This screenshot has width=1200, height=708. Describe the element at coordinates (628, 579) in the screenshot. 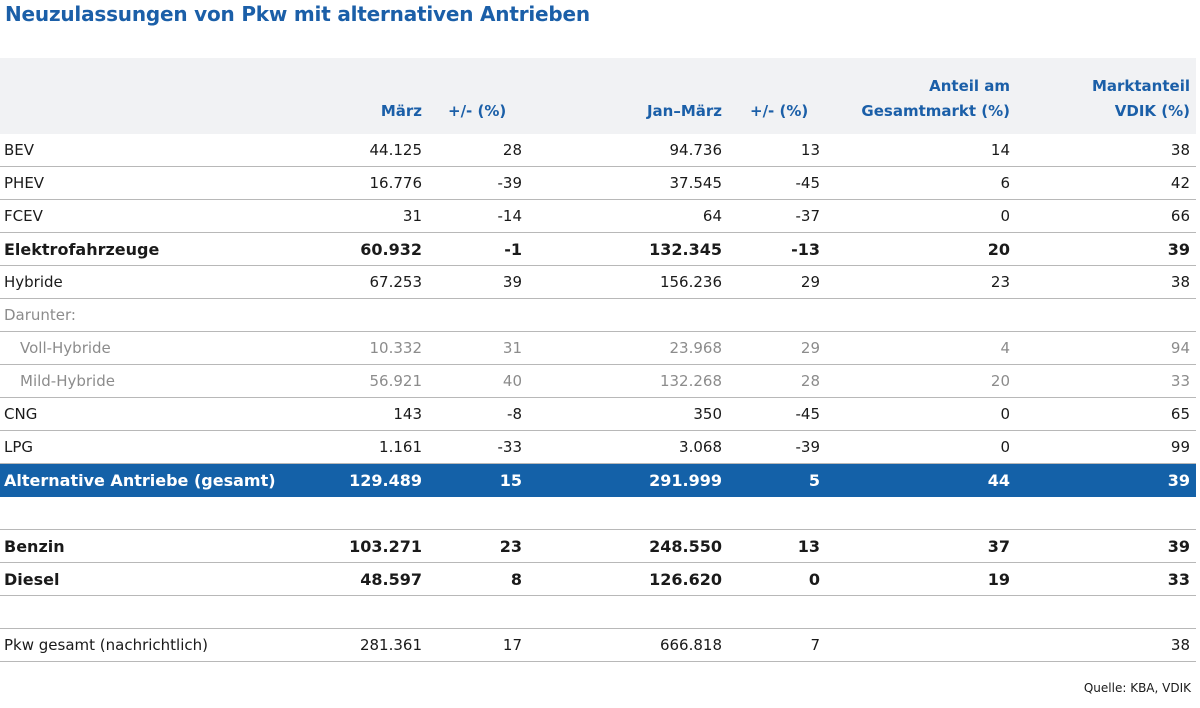

I see `cell: 126.620` at that location.